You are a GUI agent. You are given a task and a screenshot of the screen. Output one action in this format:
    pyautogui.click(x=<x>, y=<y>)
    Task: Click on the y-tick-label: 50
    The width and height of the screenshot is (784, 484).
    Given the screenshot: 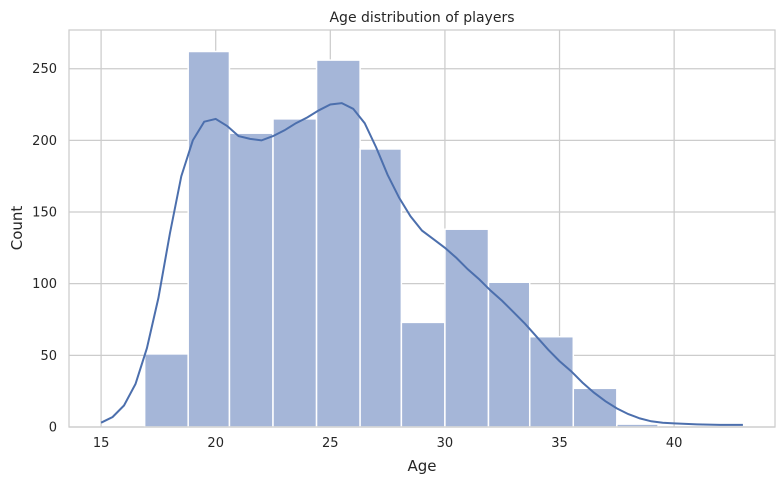 What is the action you would take?
    pyautogui.click(x=48, y=356)
    